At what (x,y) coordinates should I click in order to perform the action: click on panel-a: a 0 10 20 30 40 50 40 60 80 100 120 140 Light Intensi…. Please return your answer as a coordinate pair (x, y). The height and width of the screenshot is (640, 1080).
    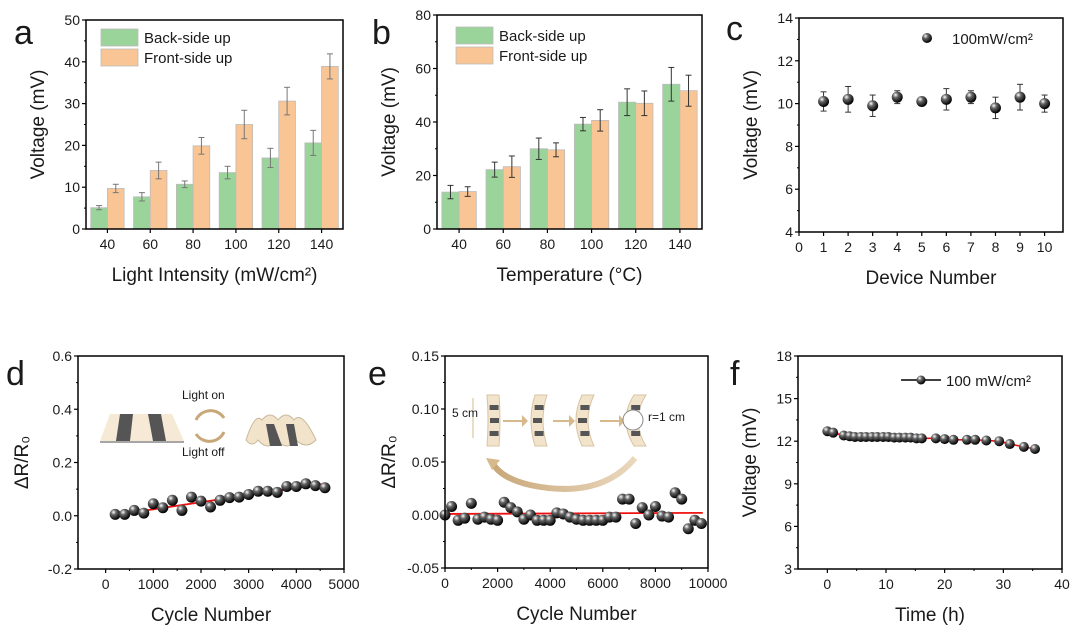
    Looking at the image, I should click on (179, 149).